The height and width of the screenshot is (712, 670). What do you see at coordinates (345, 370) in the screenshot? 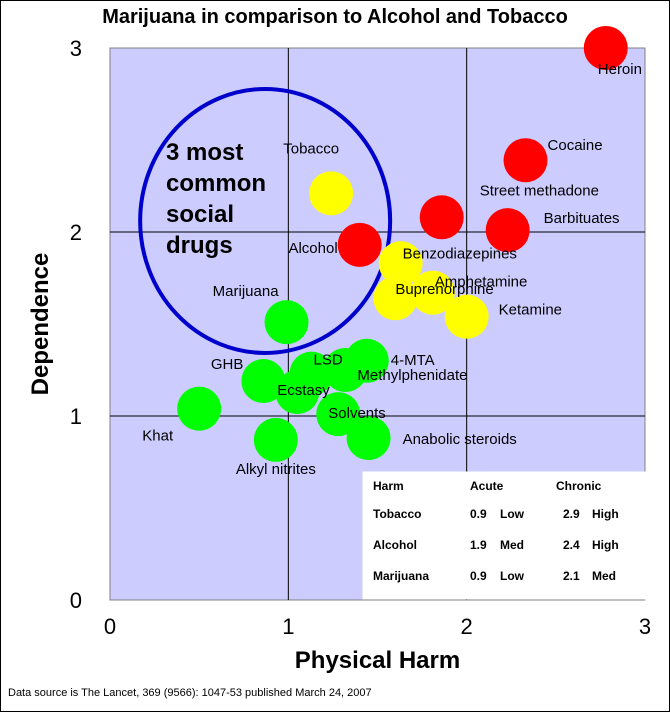
I see `point-methylphenidate` at bounding box center [345, 370].